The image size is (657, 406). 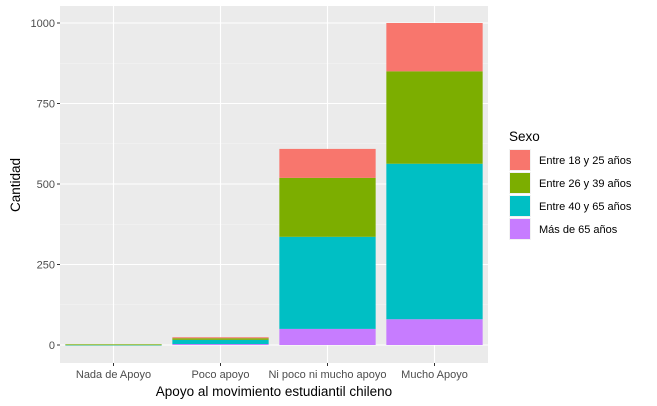 I want to click on bar-mucho-apoyo-entre-40-y-65-anos, so click(x=434, y=241).